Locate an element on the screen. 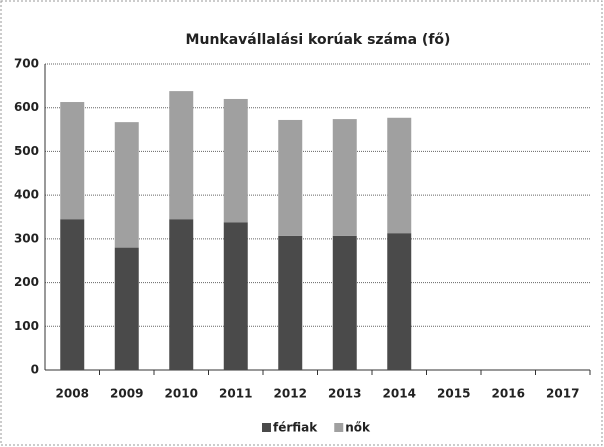 Image resolution: width=604 pixels, height=447 pixels. y-tick-label: 300 is located at coordinates (26, 238).